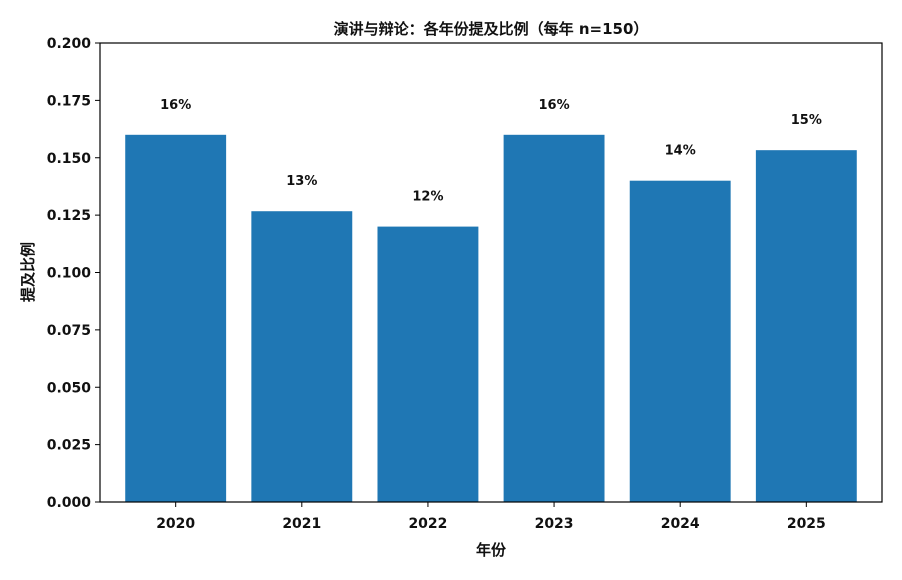 The height and width of the screenshot is (580, 902). What do you see at coordinates (302, 356) in the screenshot?
I see `bar-2021` at bounding box center [302, 356].